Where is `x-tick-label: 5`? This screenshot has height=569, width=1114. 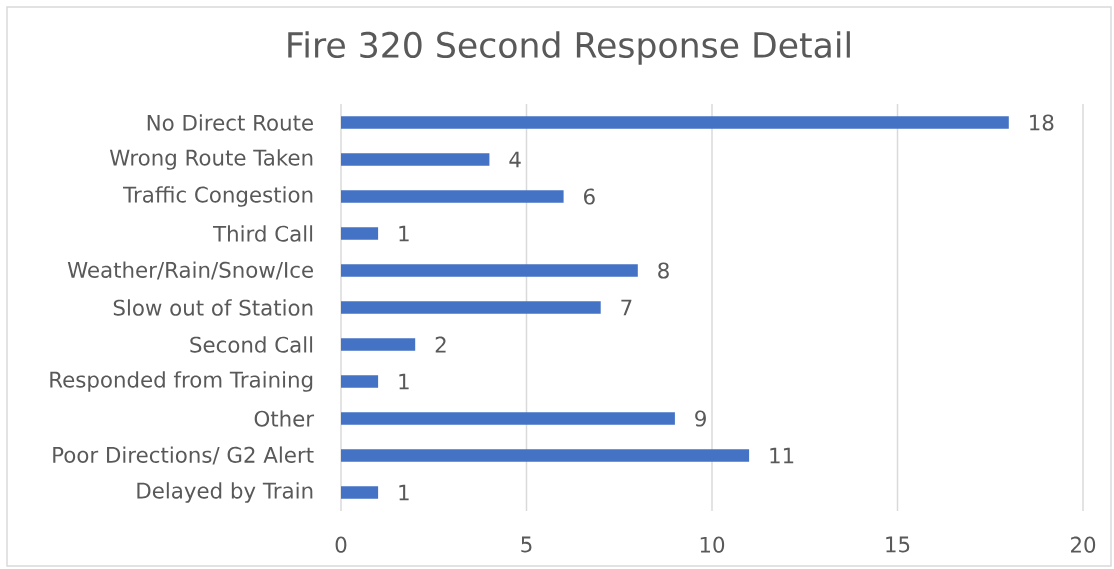 x-tick-label: 5 is located at coordinates (526, 544).